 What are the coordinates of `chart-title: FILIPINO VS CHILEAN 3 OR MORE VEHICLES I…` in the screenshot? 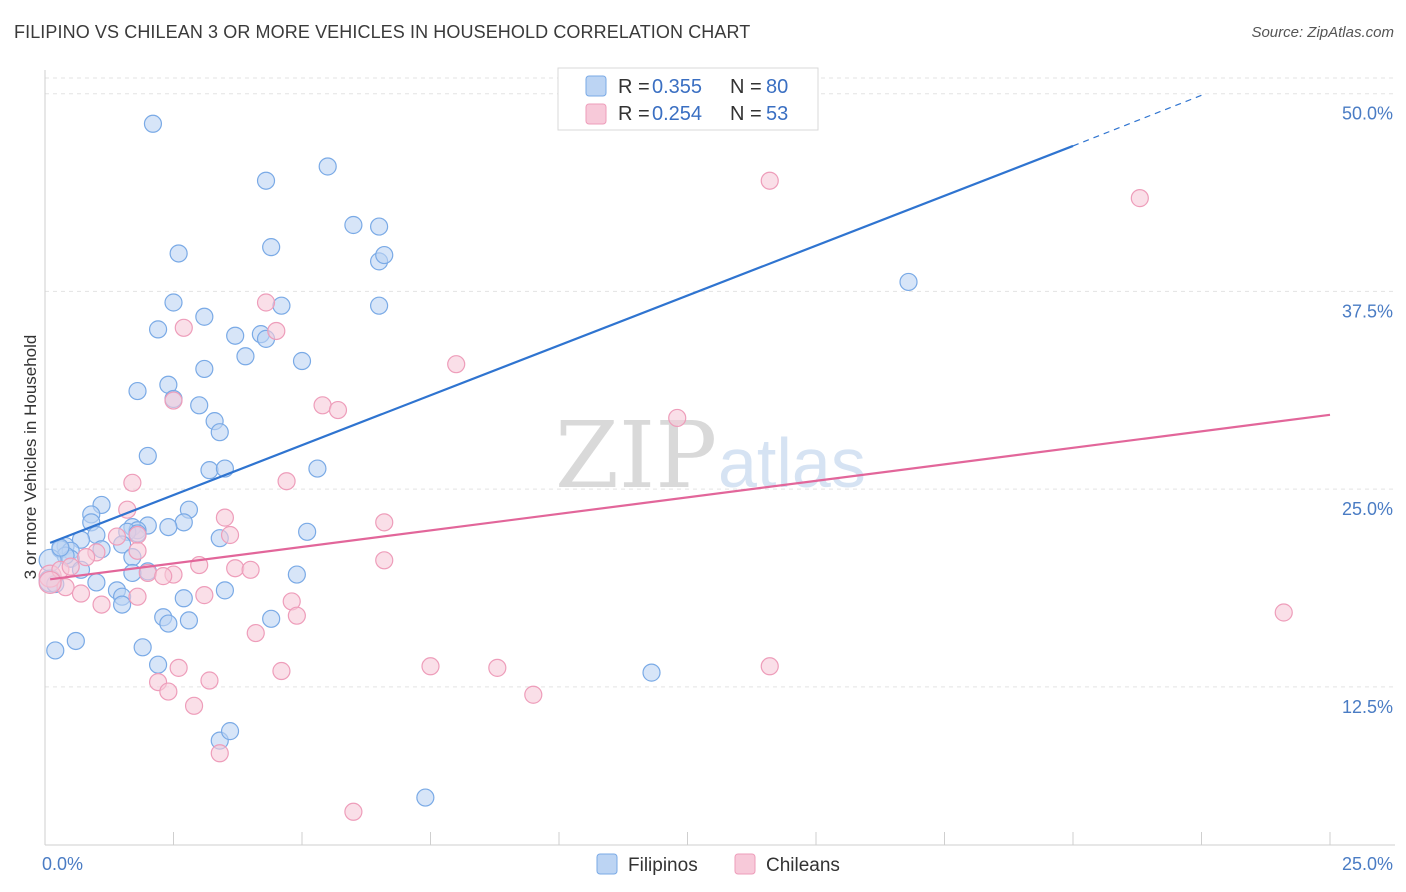 It's located at (382, 32).